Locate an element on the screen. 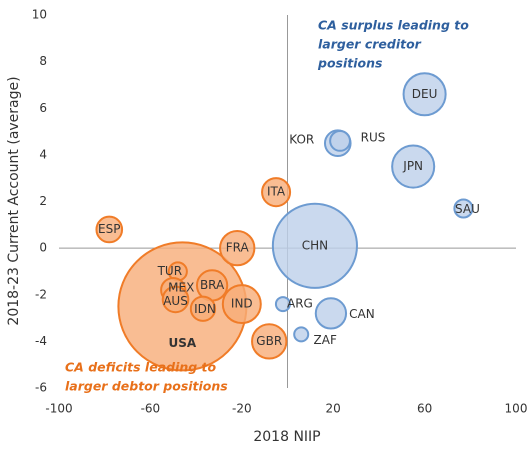  x-tick-label: -20 is located at coordinates (242, 409).